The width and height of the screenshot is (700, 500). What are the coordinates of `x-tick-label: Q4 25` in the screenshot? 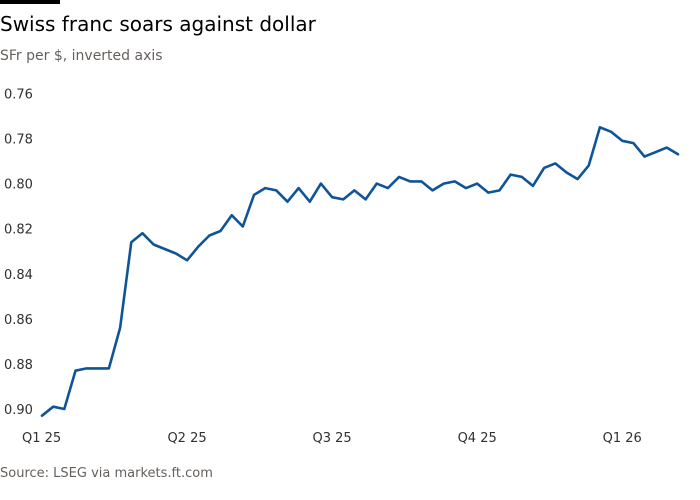 It's located at (477, 438).